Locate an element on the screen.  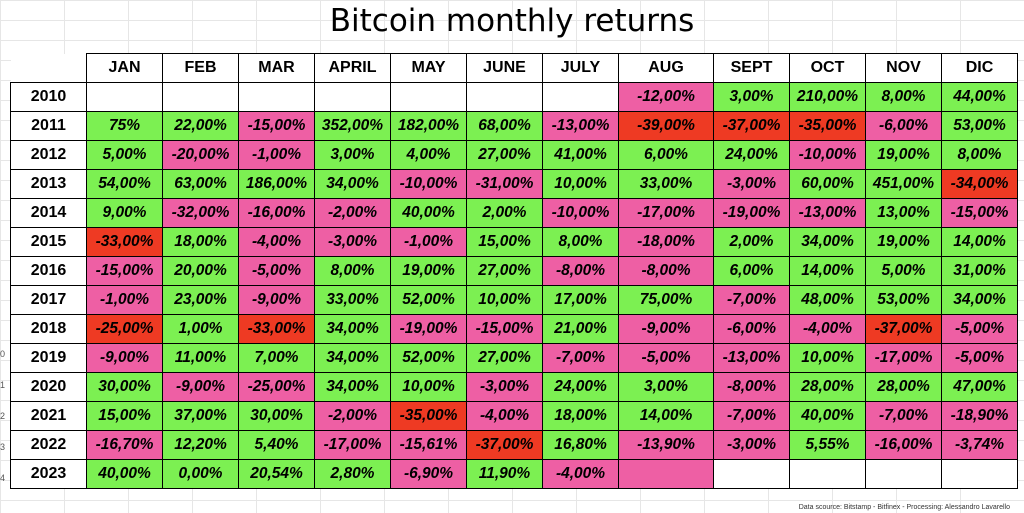
corner-cell is located at coordinates (48, 68).